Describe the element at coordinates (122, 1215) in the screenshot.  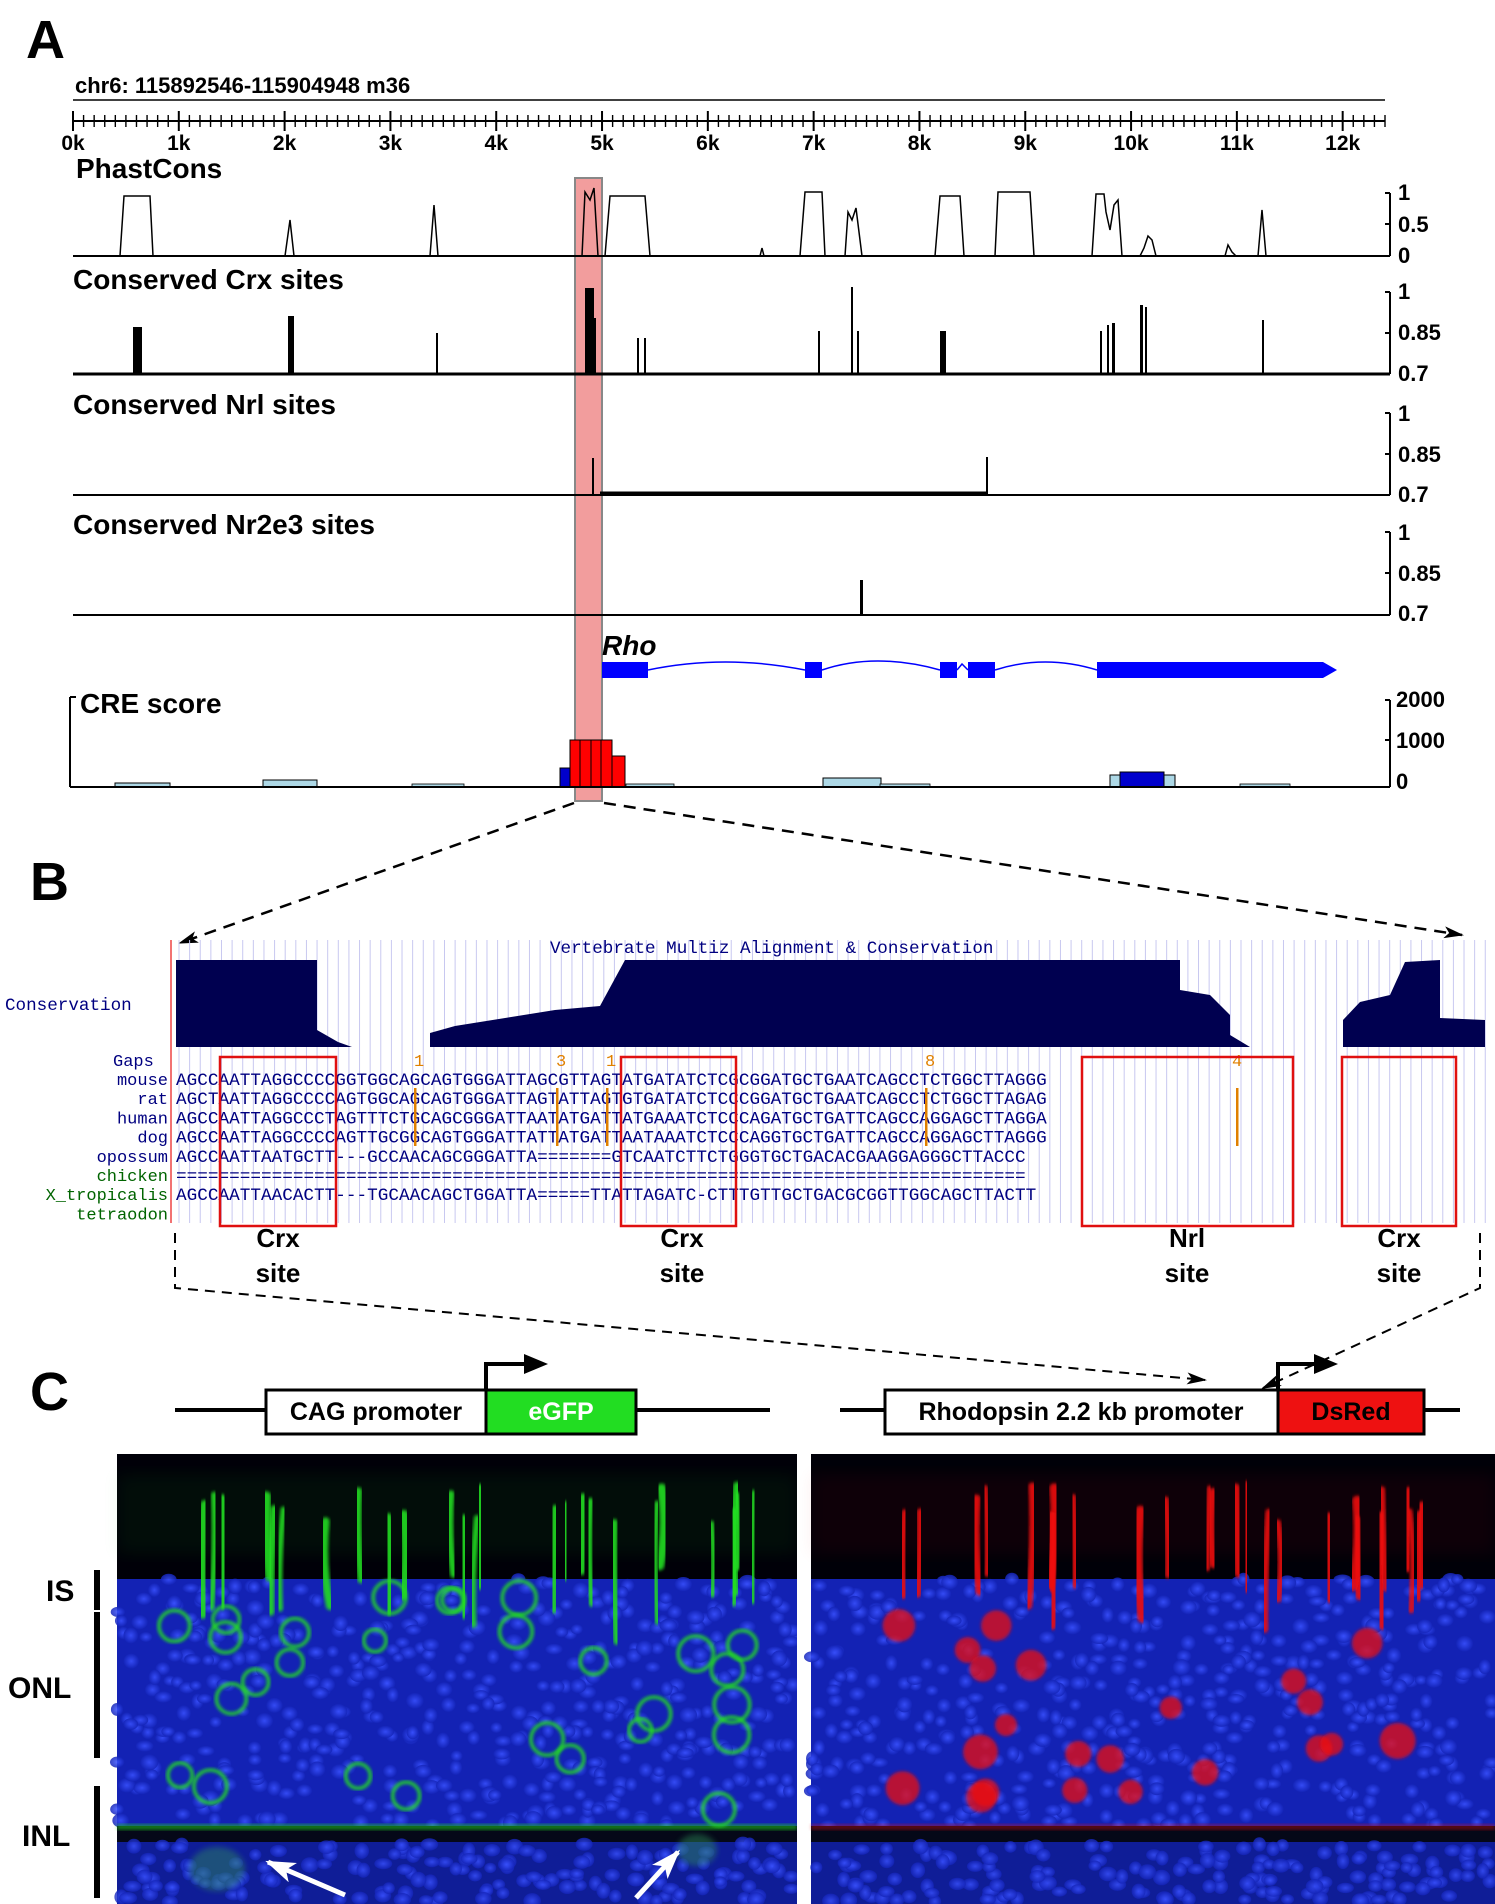
I see `species-label-tetraodon: tetraodon` at that location.